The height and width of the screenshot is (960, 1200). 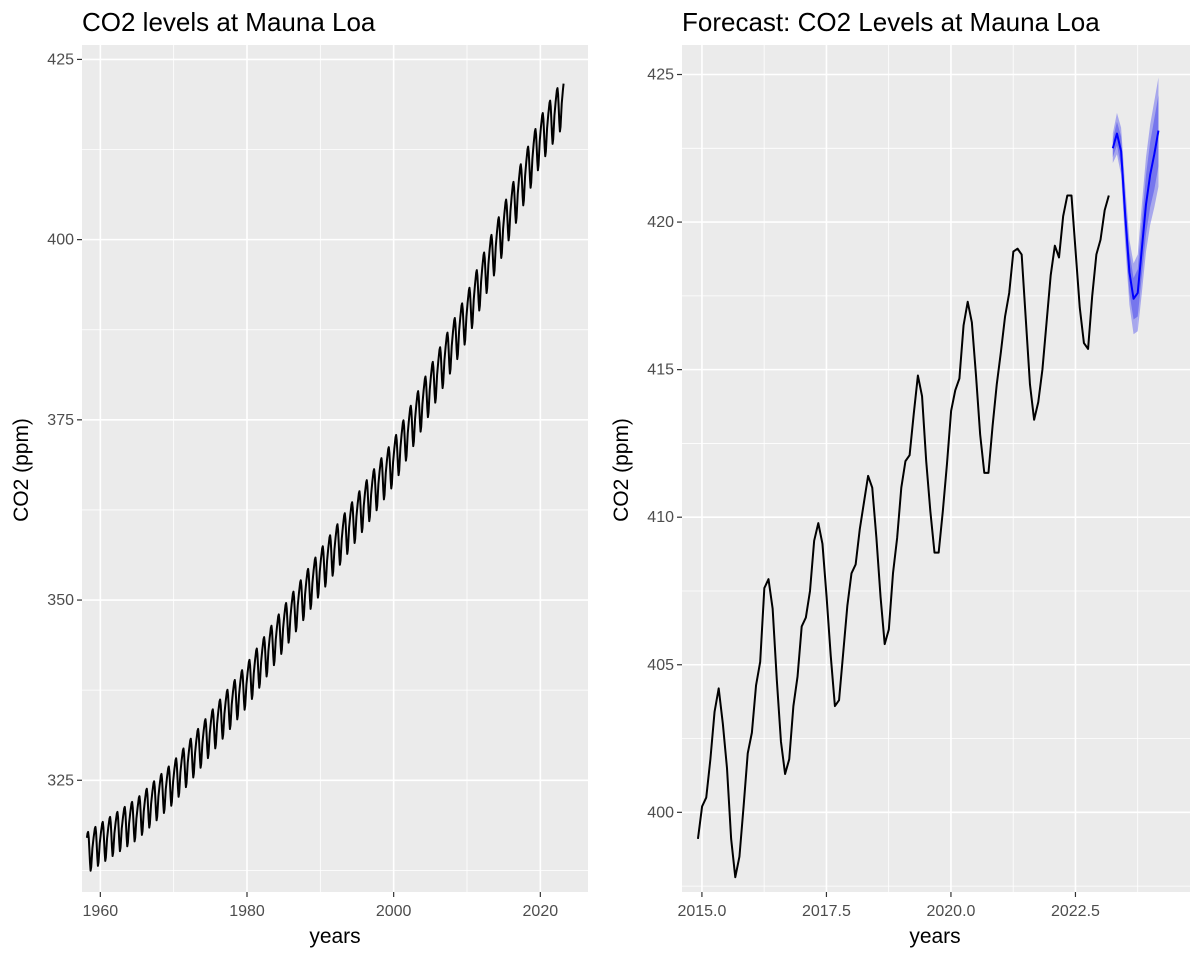 What do you see at coordinates (950, 911) in the screenshot?
I see `x-tick-label: 2020.0` at bounding box center [950, 911].